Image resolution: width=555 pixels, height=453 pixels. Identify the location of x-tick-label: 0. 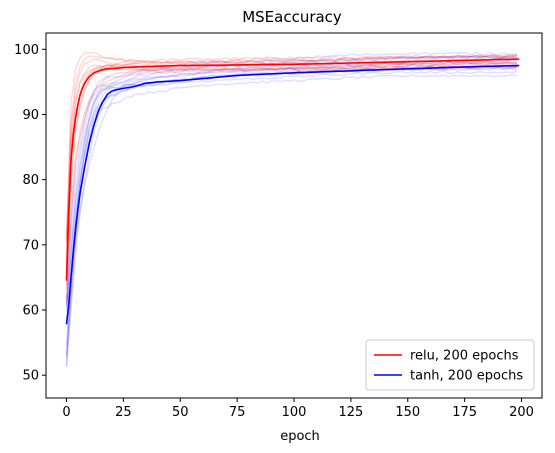
(66, 412).